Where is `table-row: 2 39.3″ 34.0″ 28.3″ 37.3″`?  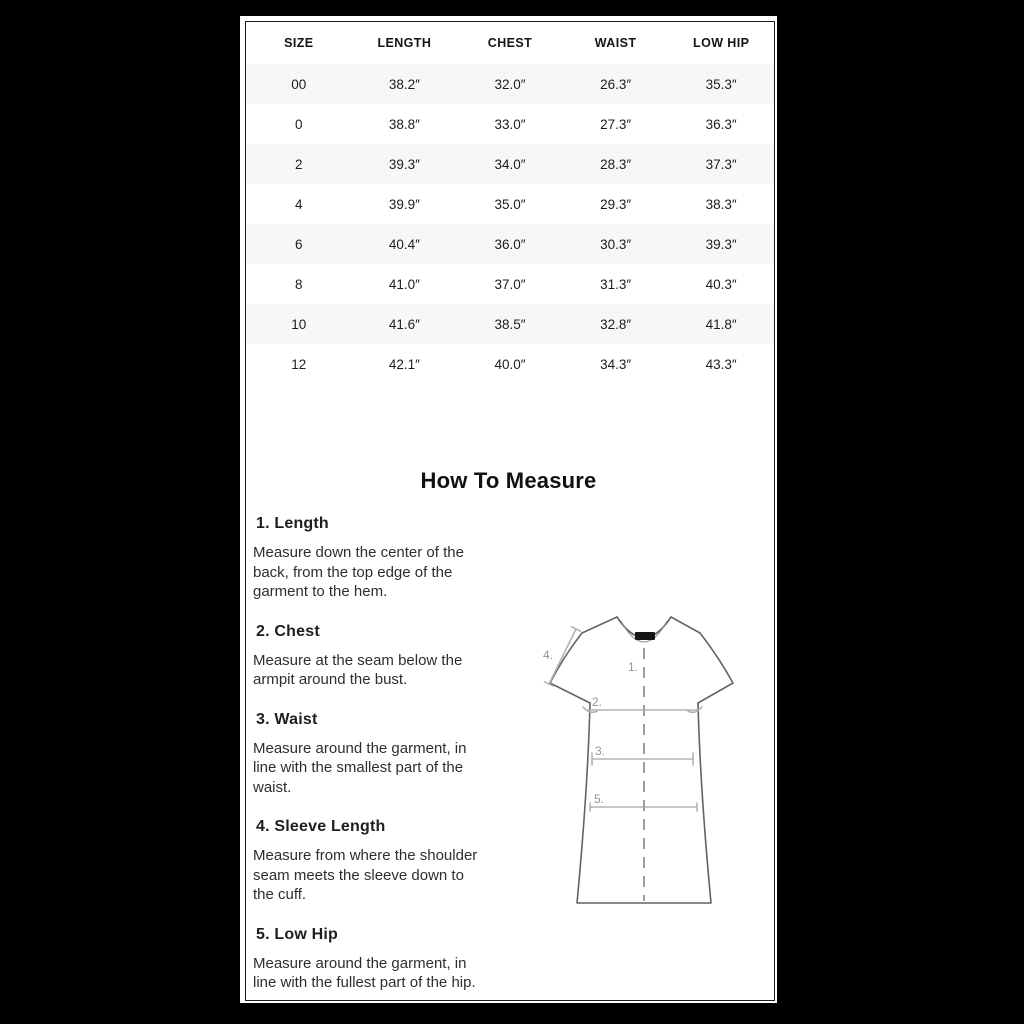 table-row: 2 39.3″ 34.0″ 28.3″ 37.3″ is located at coordinates (510, 164).